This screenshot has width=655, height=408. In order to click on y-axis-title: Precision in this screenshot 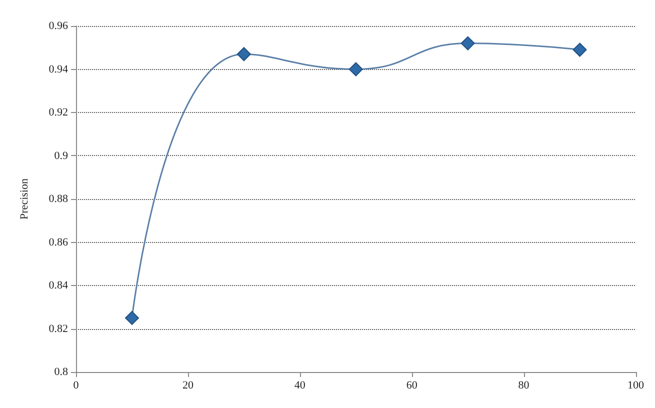, I will do `click(24, 199)`.